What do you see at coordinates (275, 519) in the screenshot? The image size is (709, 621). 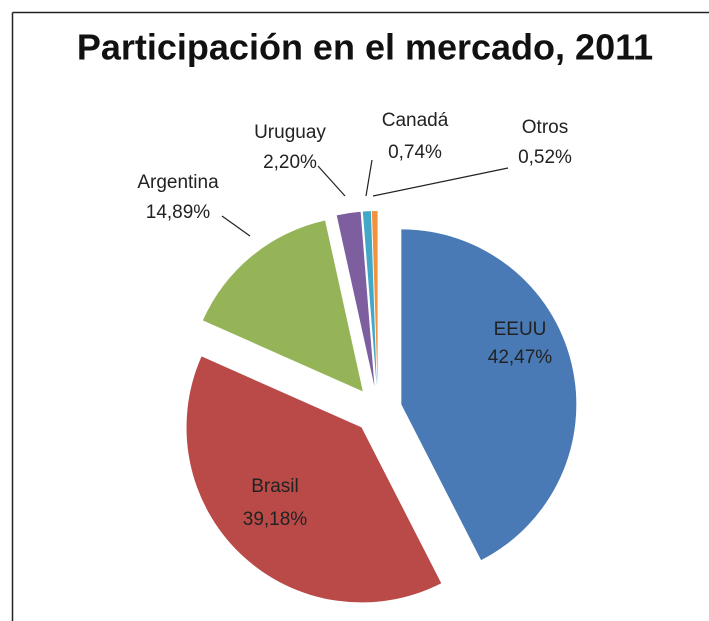 I see `slice-value-label: 39,18%` at bounding box center [275, 519].